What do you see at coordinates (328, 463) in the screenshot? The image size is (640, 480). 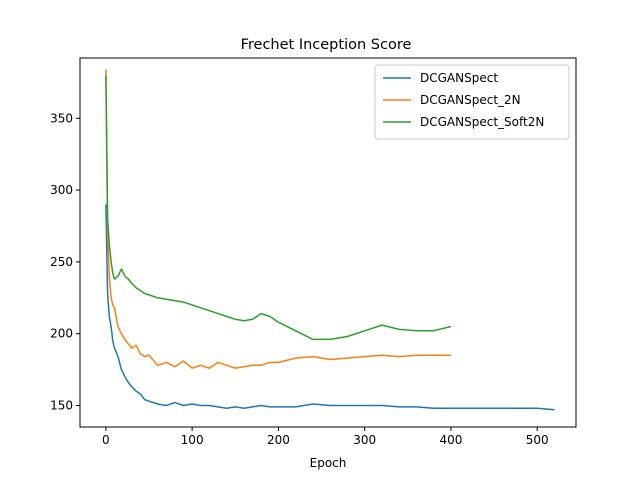 I see `x-axis-label: Epoch` at bounding box center [328, 463].